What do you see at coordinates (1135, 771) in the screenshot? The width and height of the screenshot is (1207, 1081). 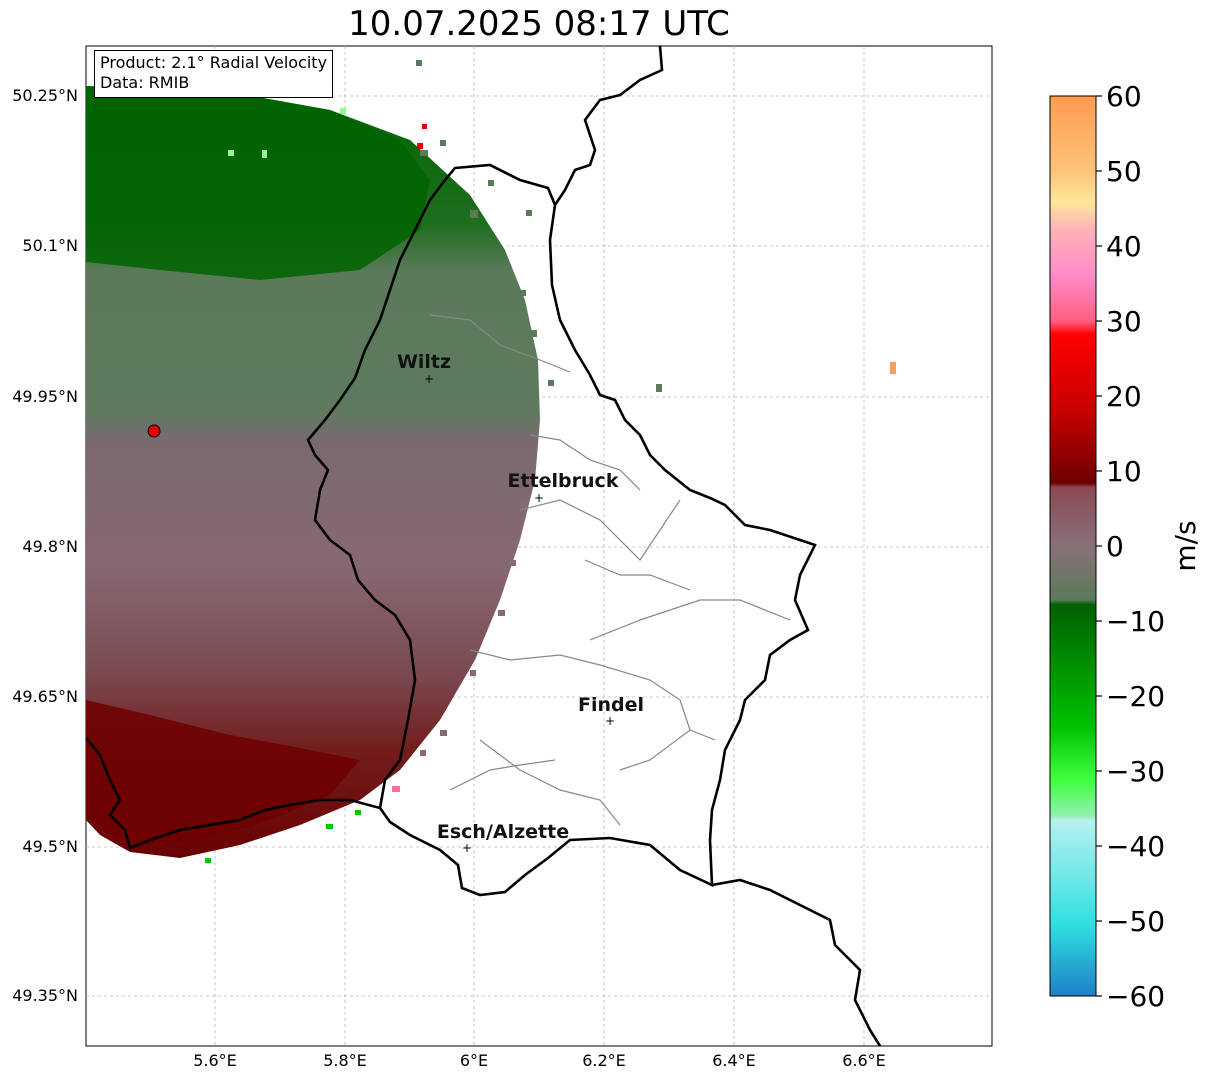 I see `colorbar-tick-label: −30` at bounding box center [1135, 771].